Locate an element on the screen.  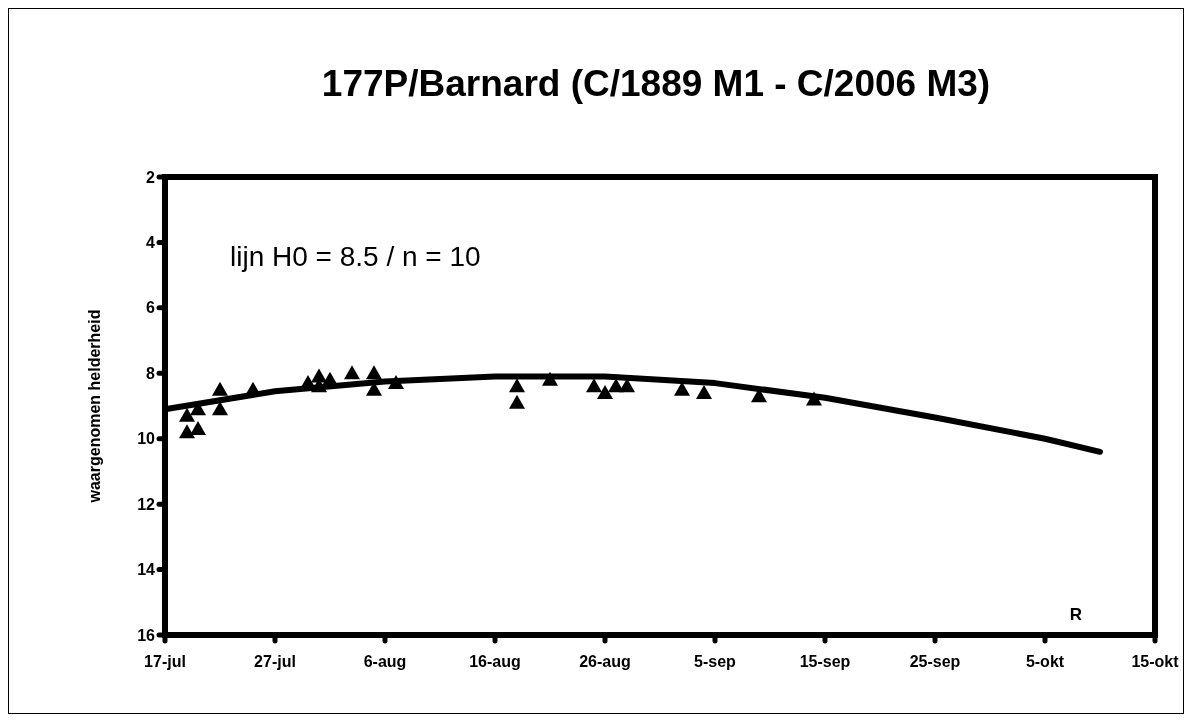
y-tick-label: 8 is located at coordinates (151, 373).